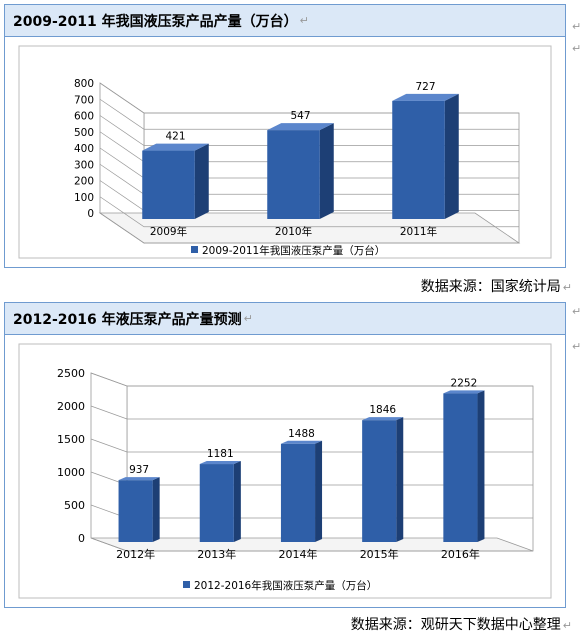 This screenshot has height=638, width=586. Describe the element at coordinates (84, 100) in the screenshot. I see `y-tick-label: 700` at that location.